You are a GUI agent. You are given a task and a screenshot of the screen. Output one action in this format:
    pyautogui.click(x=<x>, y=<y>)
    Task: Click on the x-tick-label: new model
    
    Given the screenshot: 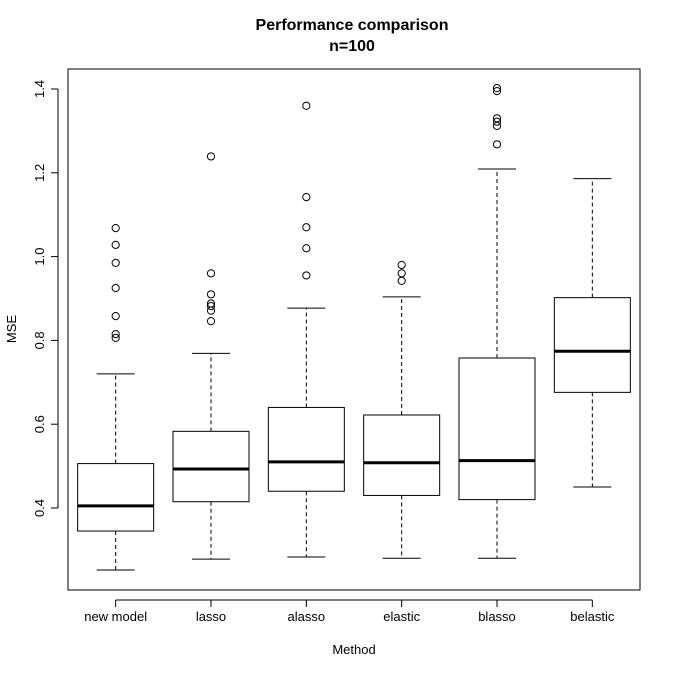 What is the action you would take?
    pyautogui.click(x=115, y=616)
    